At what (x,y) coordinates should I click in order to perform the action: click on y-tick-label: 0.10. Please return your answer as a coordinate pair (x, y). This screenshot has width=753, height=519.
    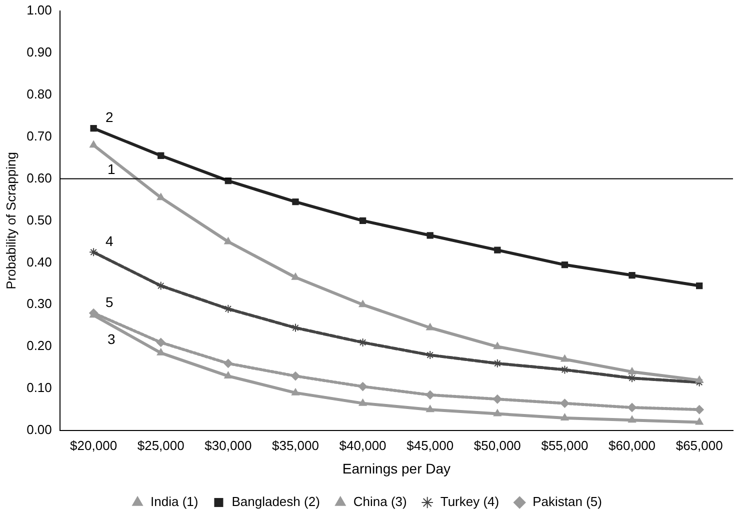
    Looking at the image, I should click on (39, 388).